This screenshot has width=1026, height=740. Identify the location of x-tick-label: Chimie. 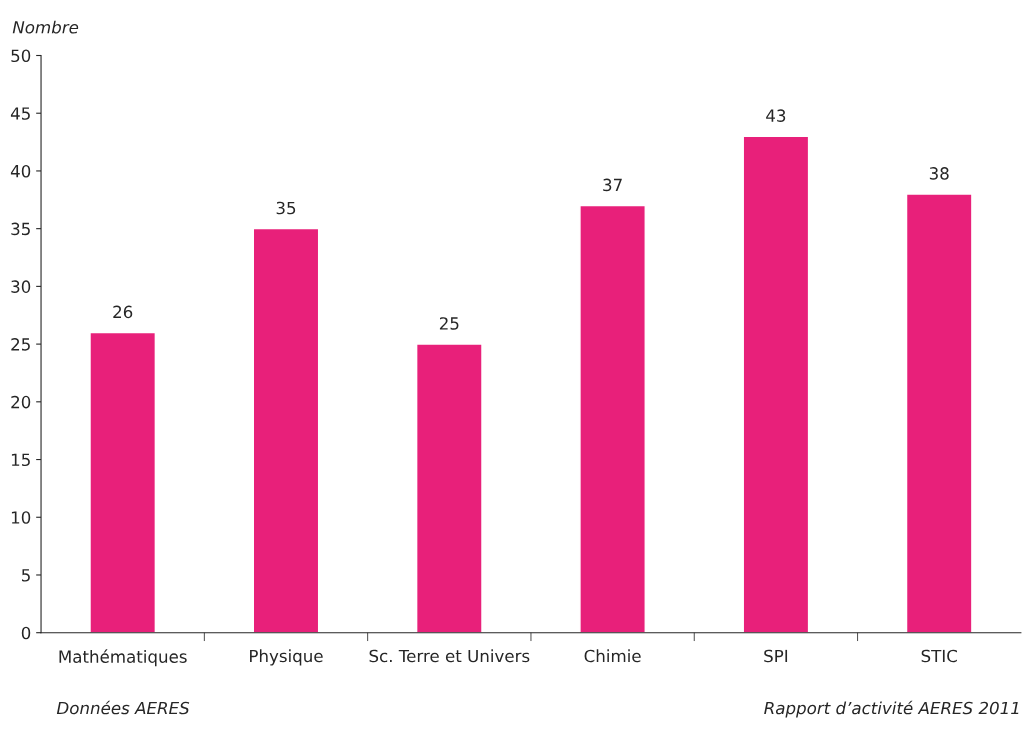
(612, 656).